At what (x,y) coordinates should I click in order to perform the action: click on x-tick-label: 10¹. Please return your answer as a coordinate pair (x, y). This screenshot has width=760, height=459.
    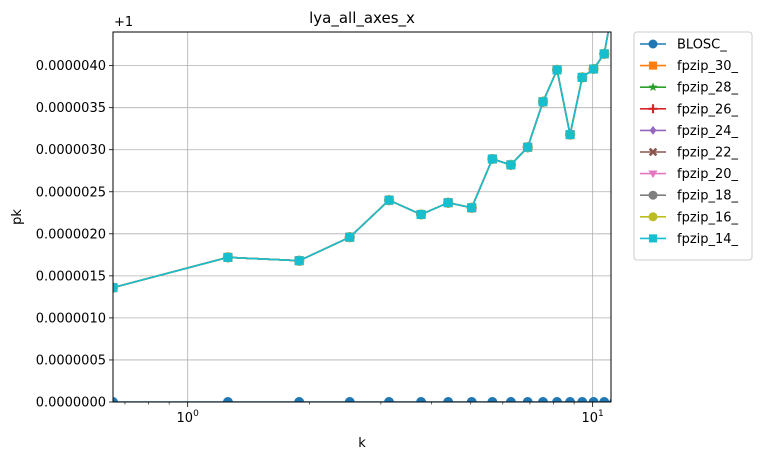
    Looking at the image, I should click on (593, 417).